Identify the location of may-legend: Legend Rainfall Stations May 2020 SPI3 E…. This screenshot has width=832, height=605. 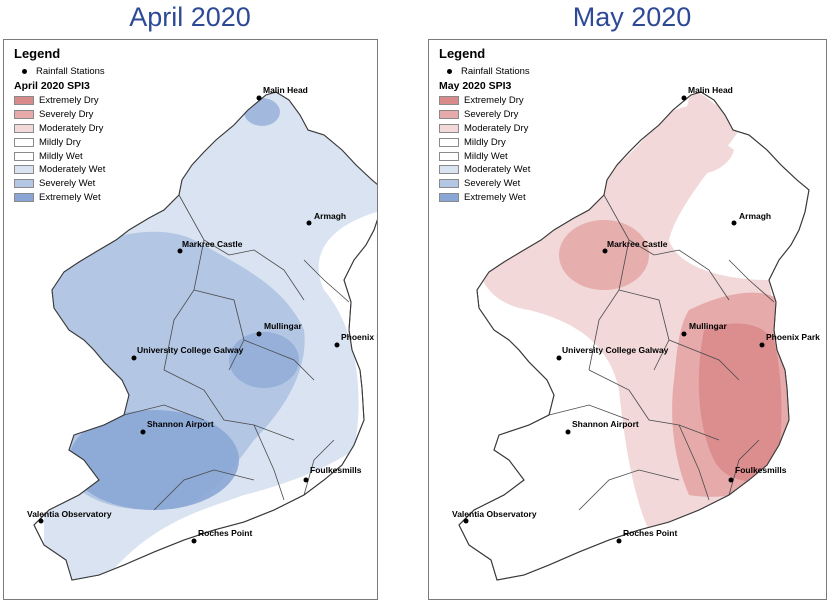
(484, 125).